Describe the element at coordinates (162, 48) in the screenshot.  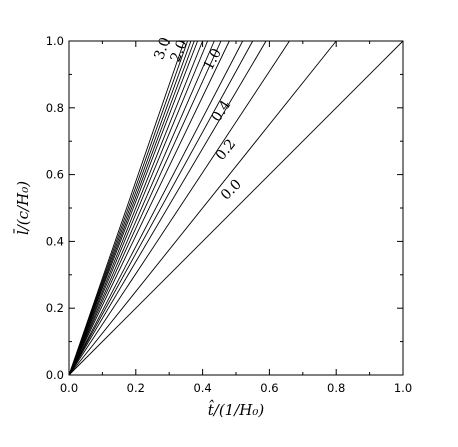
I see `series-label-15: 3.0` at that location.